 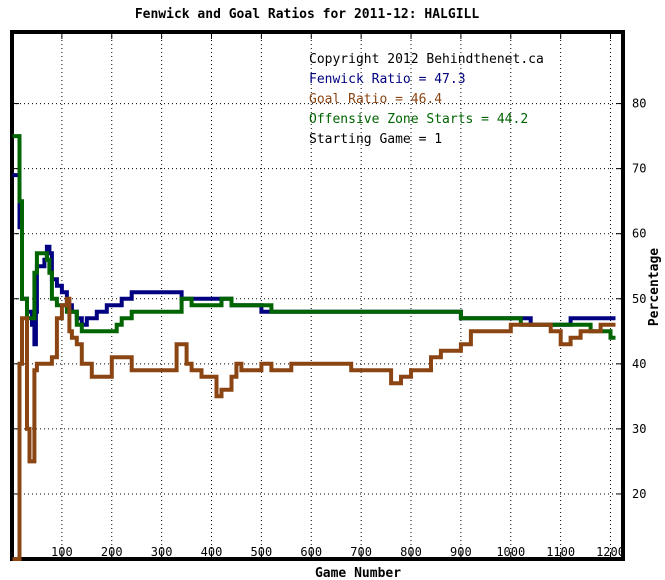 What do you see at coordinates (639, 429) in the screenshot?
I see `y-tick-label: 30` at bounding box center [639, 429].